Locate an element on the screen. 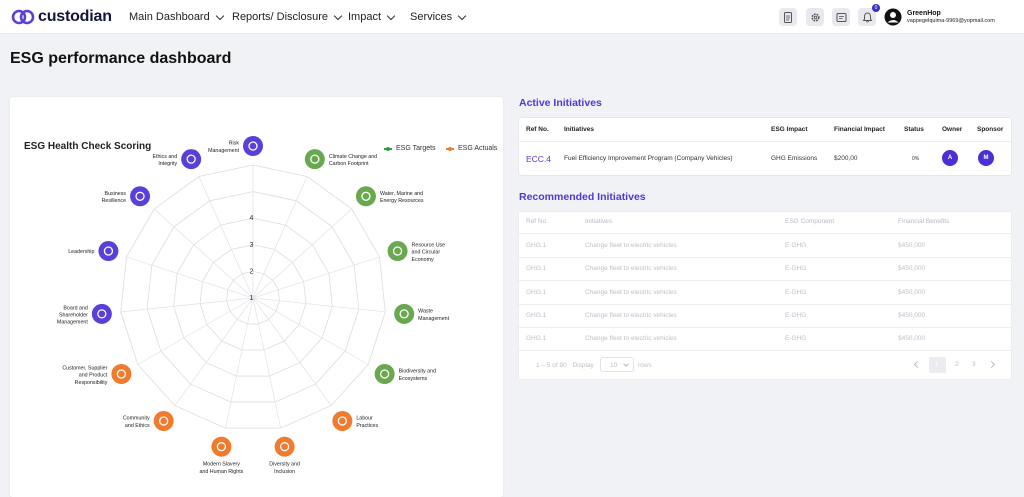 This screenshot has width=1024, height=497. legend-swatch is located at coordinates (450, 148).